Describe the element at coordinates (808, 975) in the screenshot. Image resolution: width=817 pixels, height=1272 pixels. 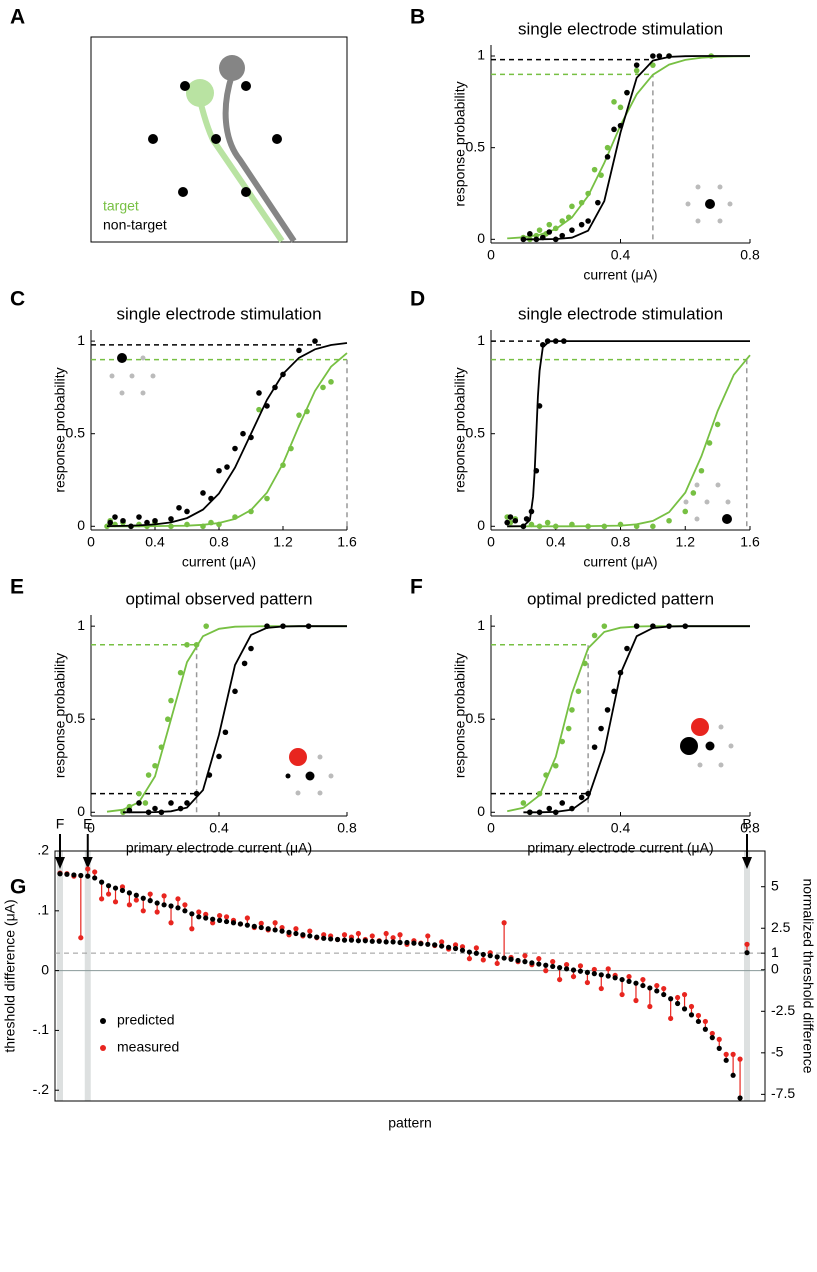
I see `y2-axis-label: normalized threshold difference` at that location.